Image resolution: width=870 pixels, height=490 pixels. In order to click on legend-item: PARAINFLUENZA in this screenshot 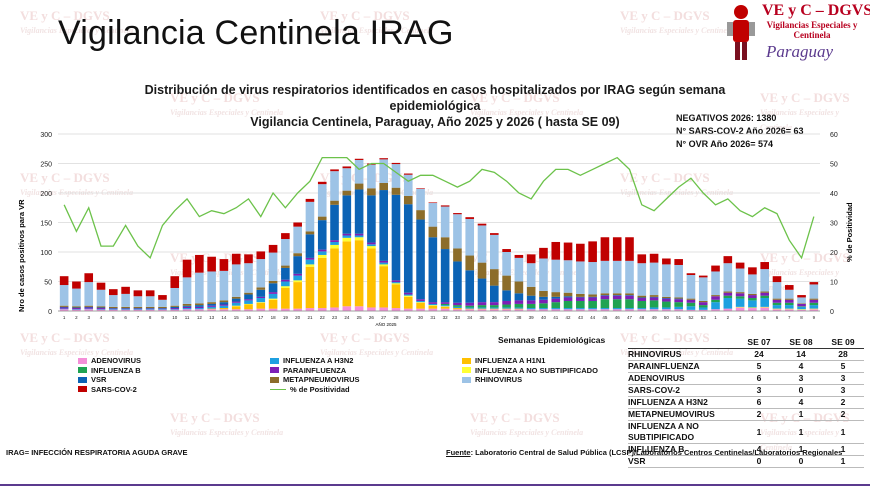, I will do `click(308, 370)`.